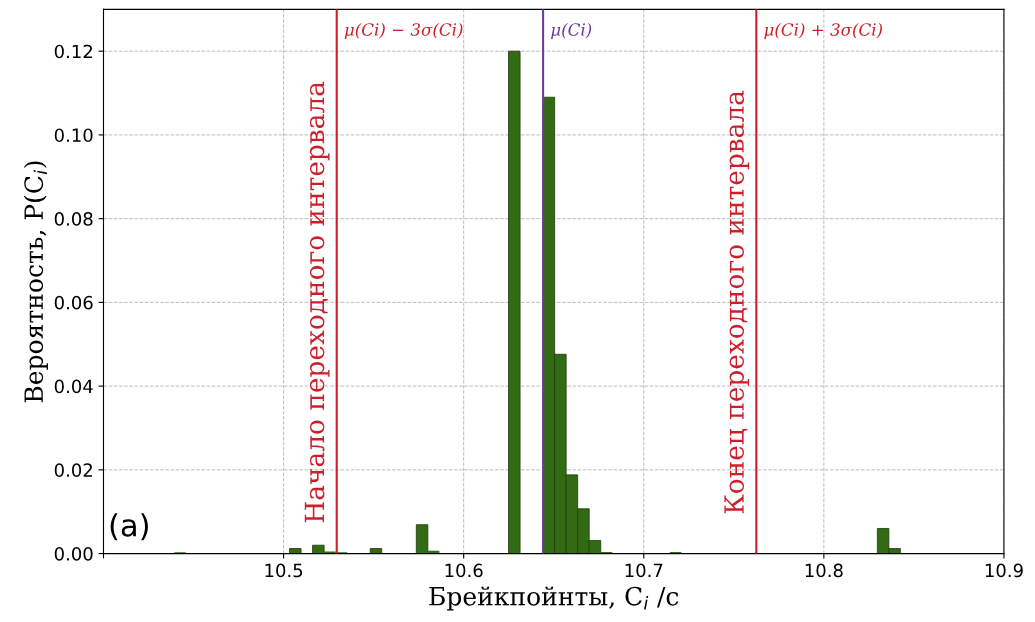  Describe the element at coordinates (129, 527) in the screenshot. I see `annotation: (a)` at that location.